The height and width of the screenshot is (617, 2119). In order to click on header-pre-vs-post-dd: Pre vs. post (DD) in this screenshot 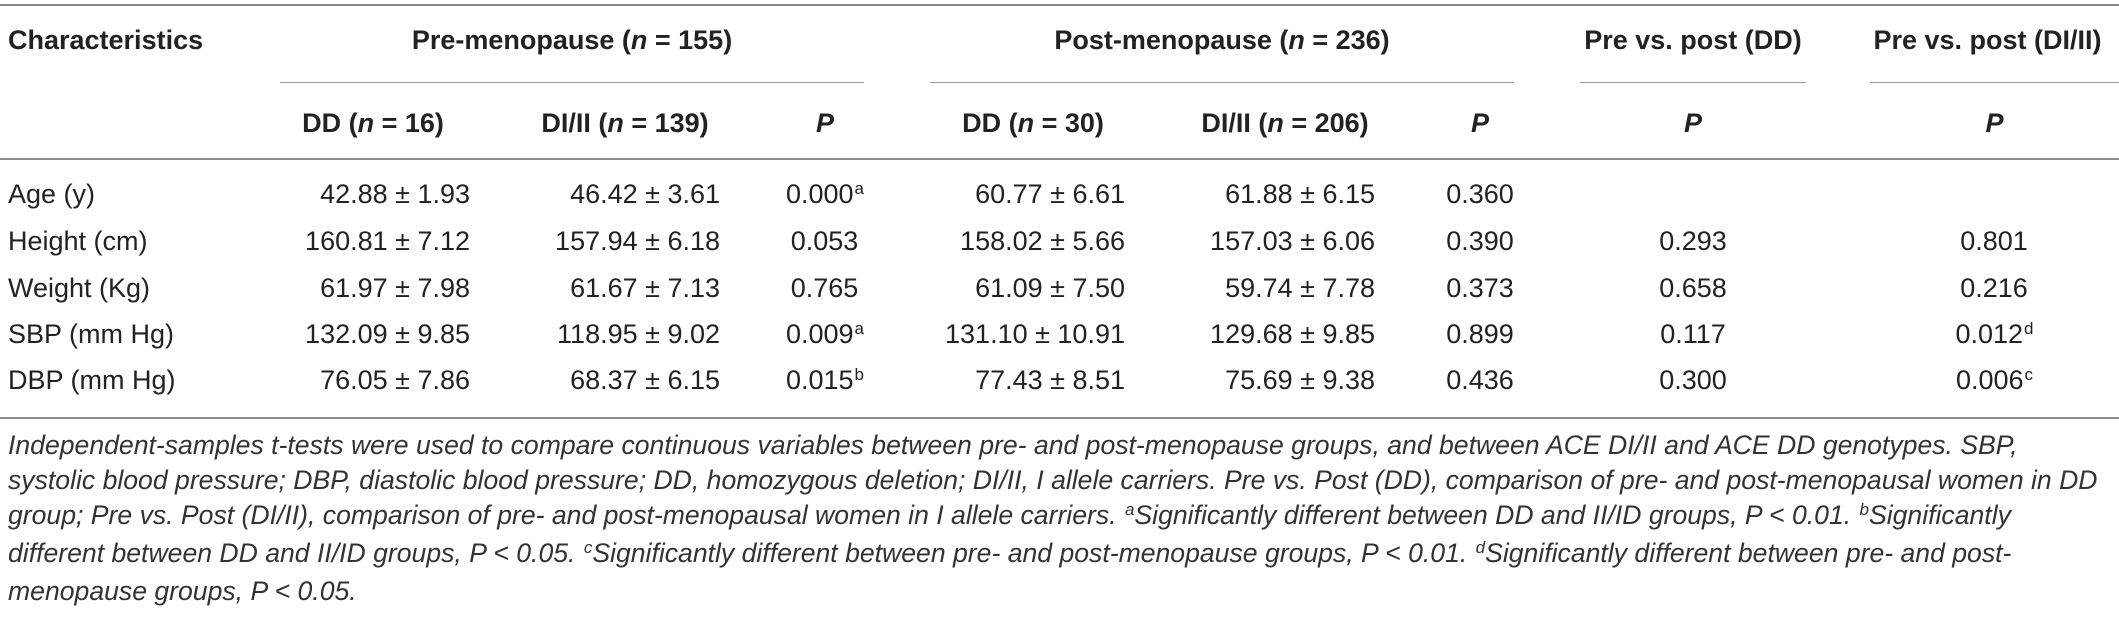, I will do `click(1693, 40)`.